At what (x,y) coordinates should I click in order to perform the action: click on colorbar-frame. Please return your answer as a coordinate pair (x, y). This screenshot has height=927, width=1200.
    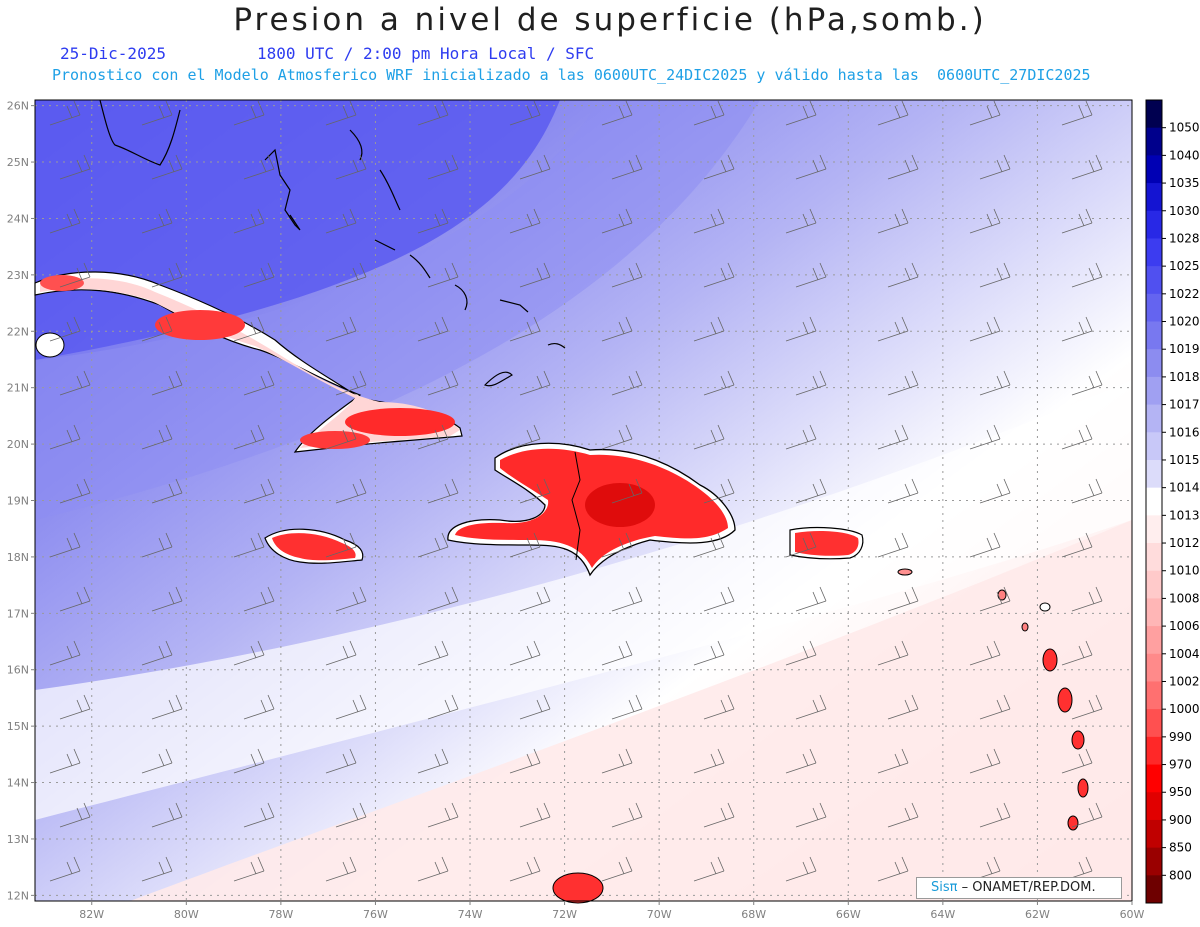
    Looking at the image, I should click on (1154, 501).